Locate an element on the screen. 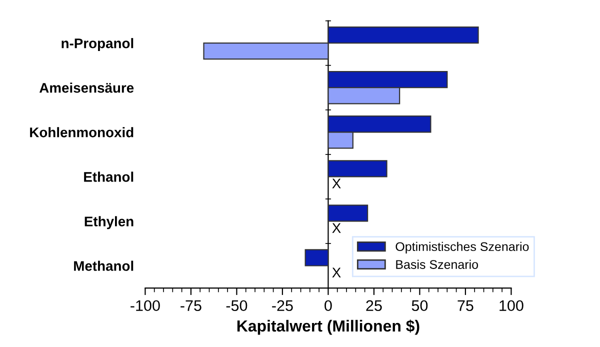 This screenshot has width=600, height=347. y-tick-label: Methanol is located at coordinates (104, 265).